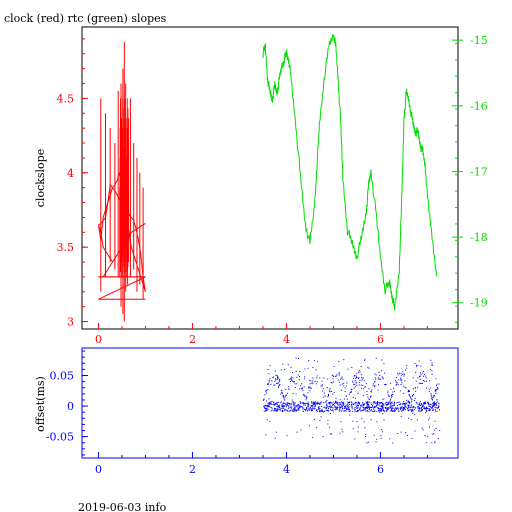 The image size is (512, 512). What do you see at coordinates (70, 322) in the screenshot?
I see `left-y-tick-label: 3` at bounding box center [70, 322].